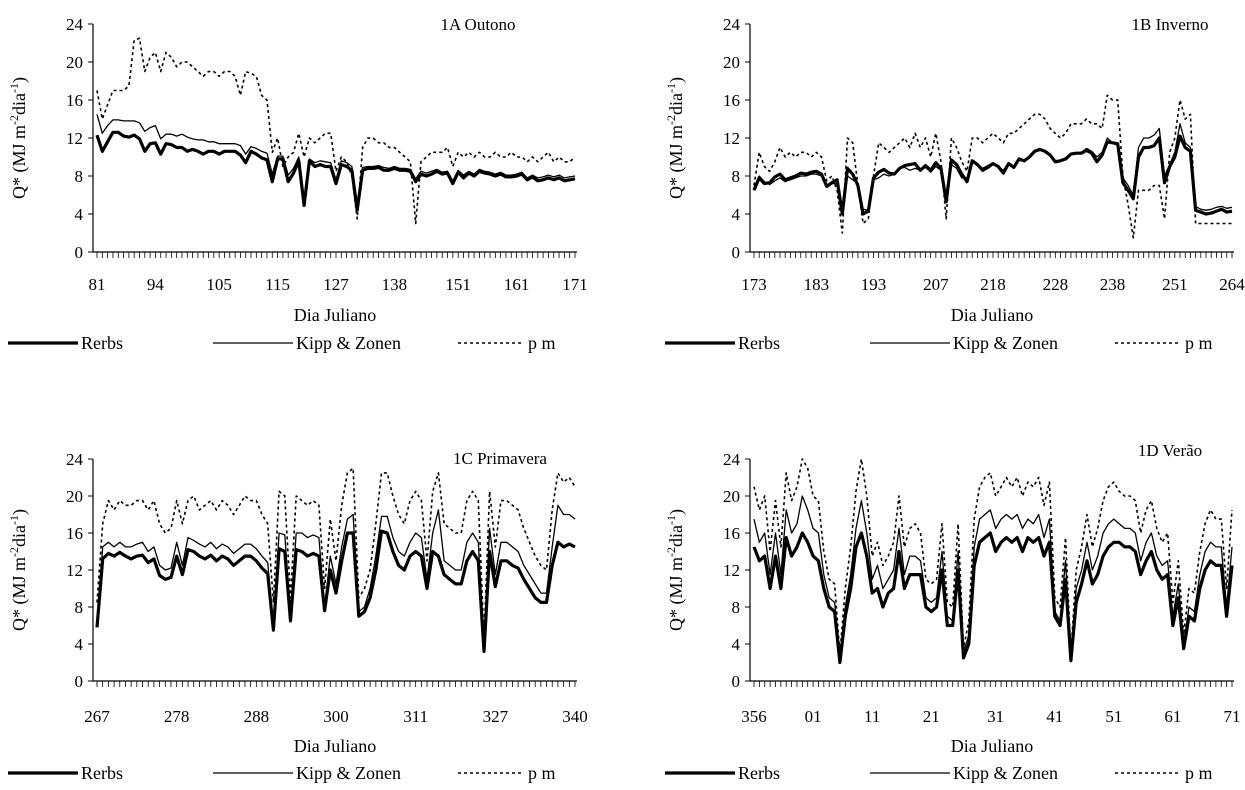 Image resolution: width=1245 pixels, height=790 pixels. I want to click on x-tick-label: 264, so click(1232, 284).